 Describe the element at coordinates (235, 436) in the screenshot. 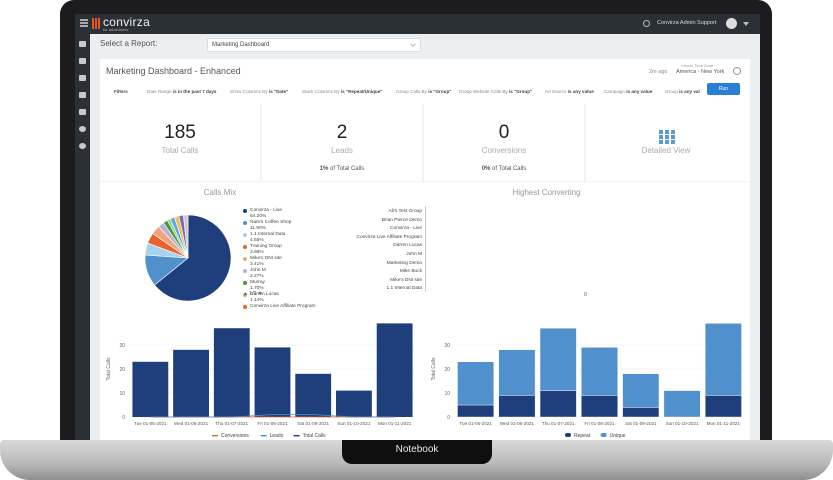

I see `legend-label: Conversions` at that location.